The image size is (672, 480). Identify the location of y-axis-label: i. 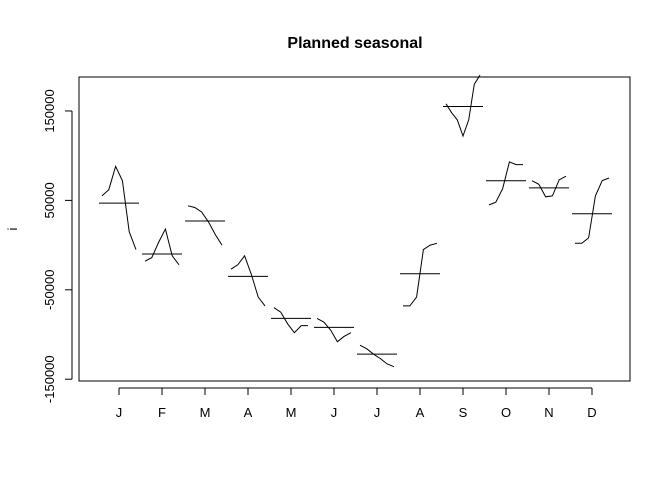
(12, 228).